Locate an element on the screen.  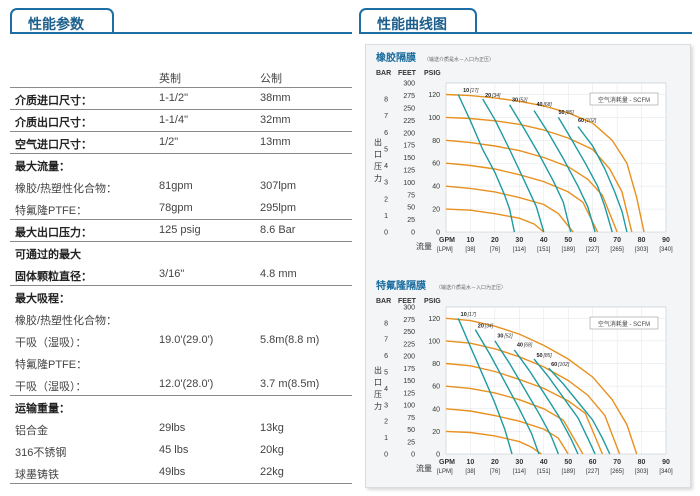
feet-tick-label: 250 is located at coordinates (409, 108).